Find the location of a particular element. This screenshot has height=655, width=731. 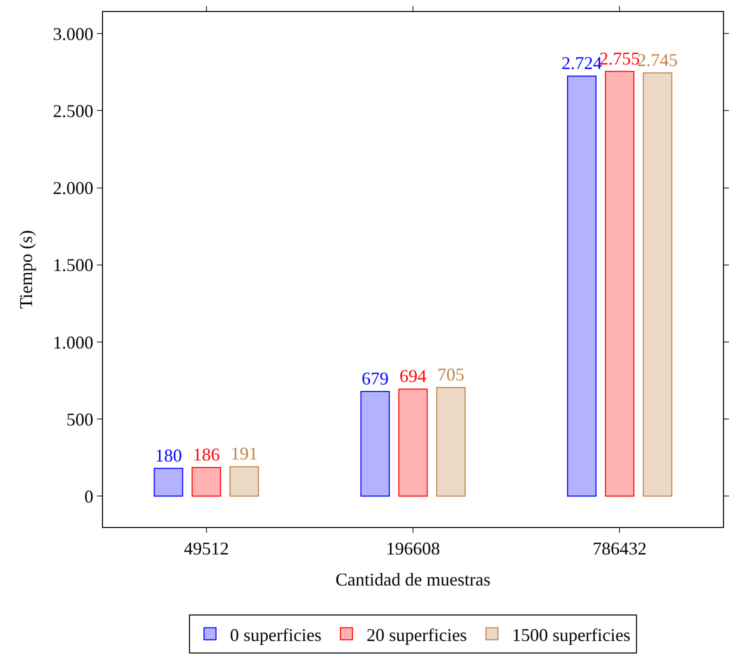

y-tick-label: 1.500 is located at coordinates (73, 265).